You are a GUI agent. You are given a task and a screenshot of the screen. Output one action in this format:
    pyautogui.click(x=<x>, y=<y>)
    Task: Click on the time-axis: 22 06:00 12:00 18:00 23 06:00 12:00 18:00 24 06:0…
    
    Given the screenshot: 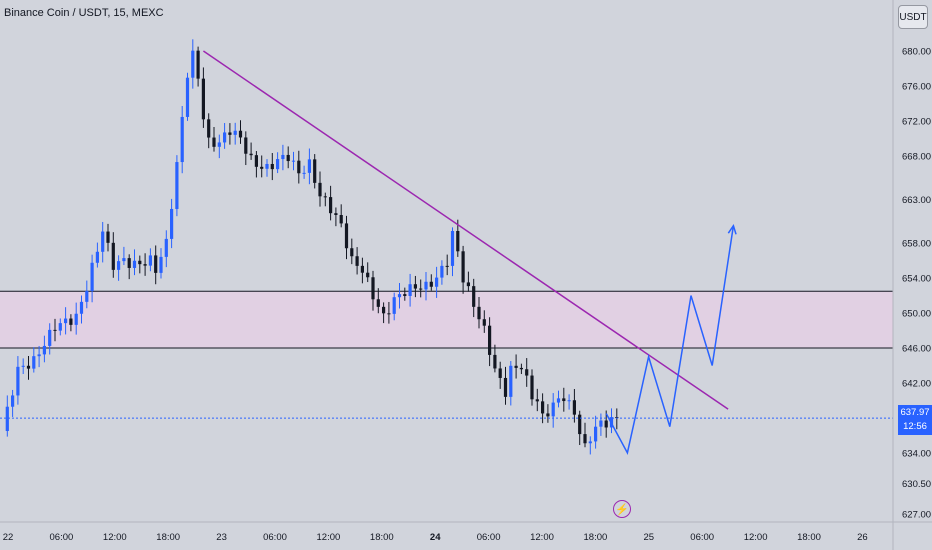 What is the action you would take?
    pyautogui.click(x=435, y=537)
    